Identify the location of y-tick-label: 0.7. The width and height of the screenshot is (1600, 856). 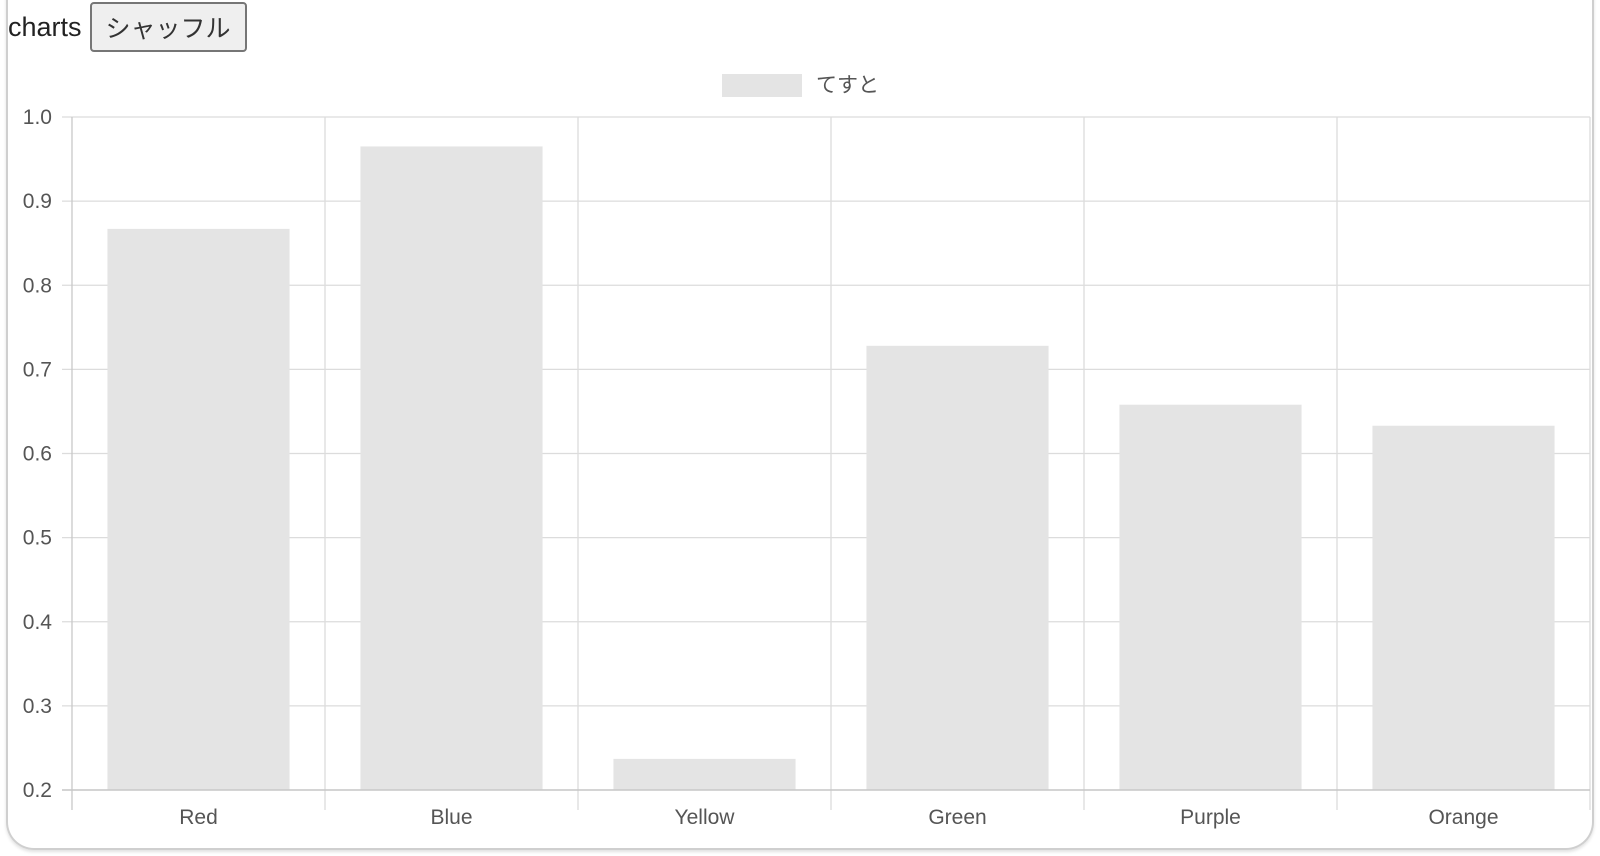
(37, 369).